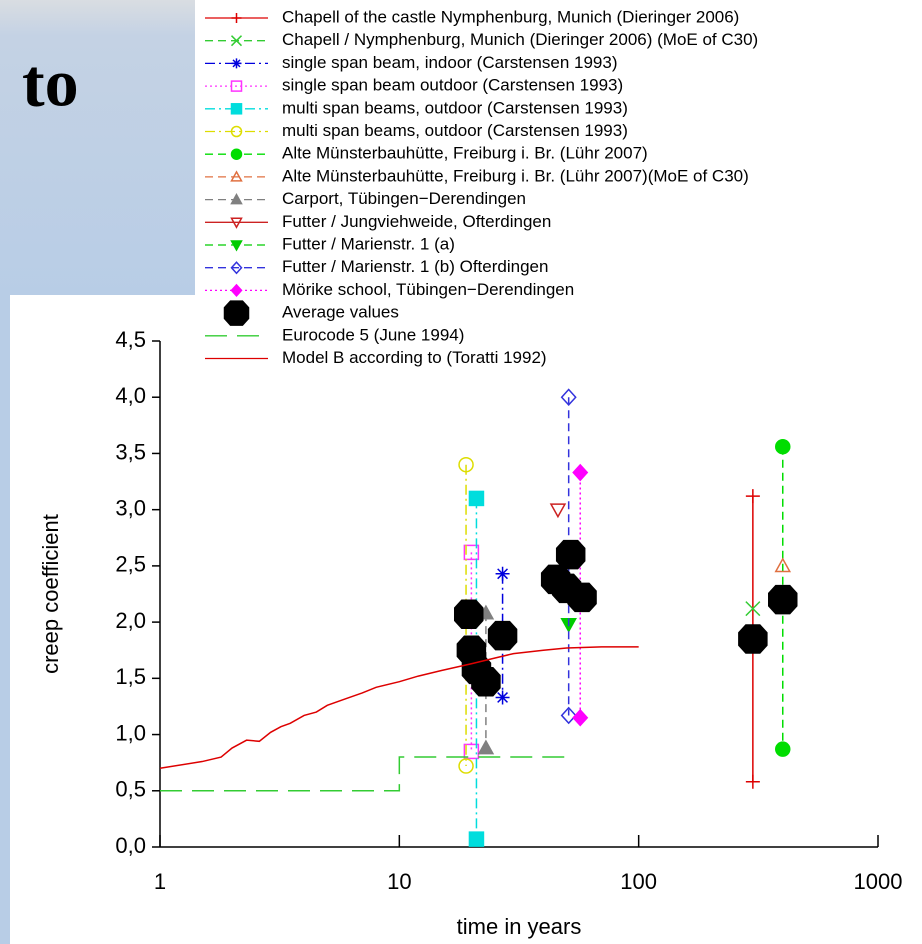 Image resolution: width=922 pixels, height=944 pixels. I want to click on legend-label: Carport, Tübingen−Derendingen, so click(404, 198).